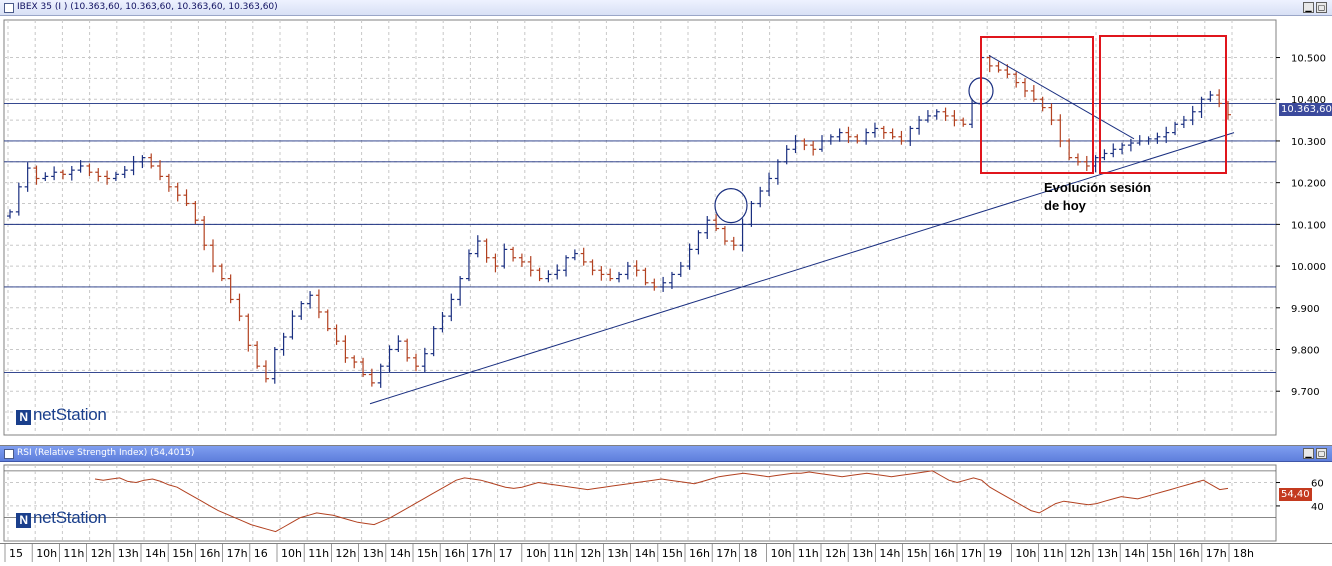 Image resolution: width=1332 pixels, height=566 pixels. I want to click on chart-window-icon, so click(9, 454).